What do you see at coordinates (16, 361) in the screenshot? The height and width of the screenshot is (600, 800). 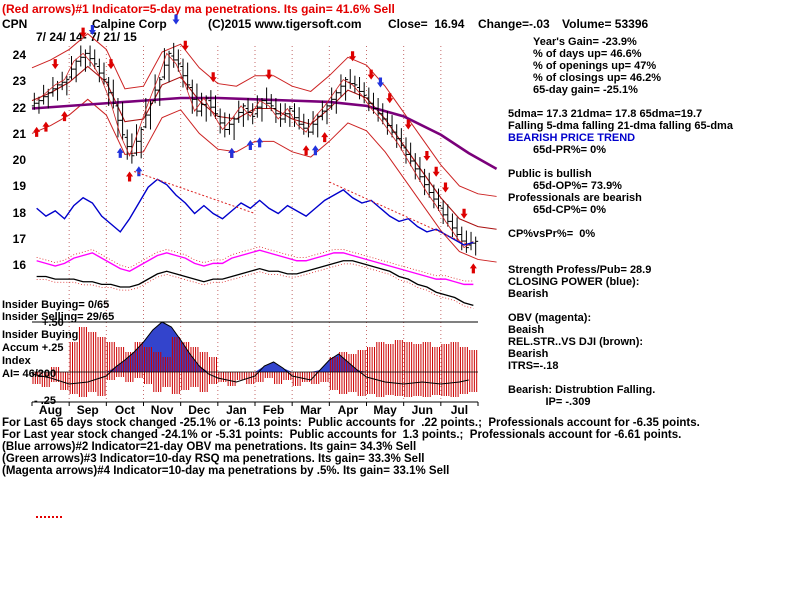 I see `accum-index-label: Index` at bounding box center [16, 361].